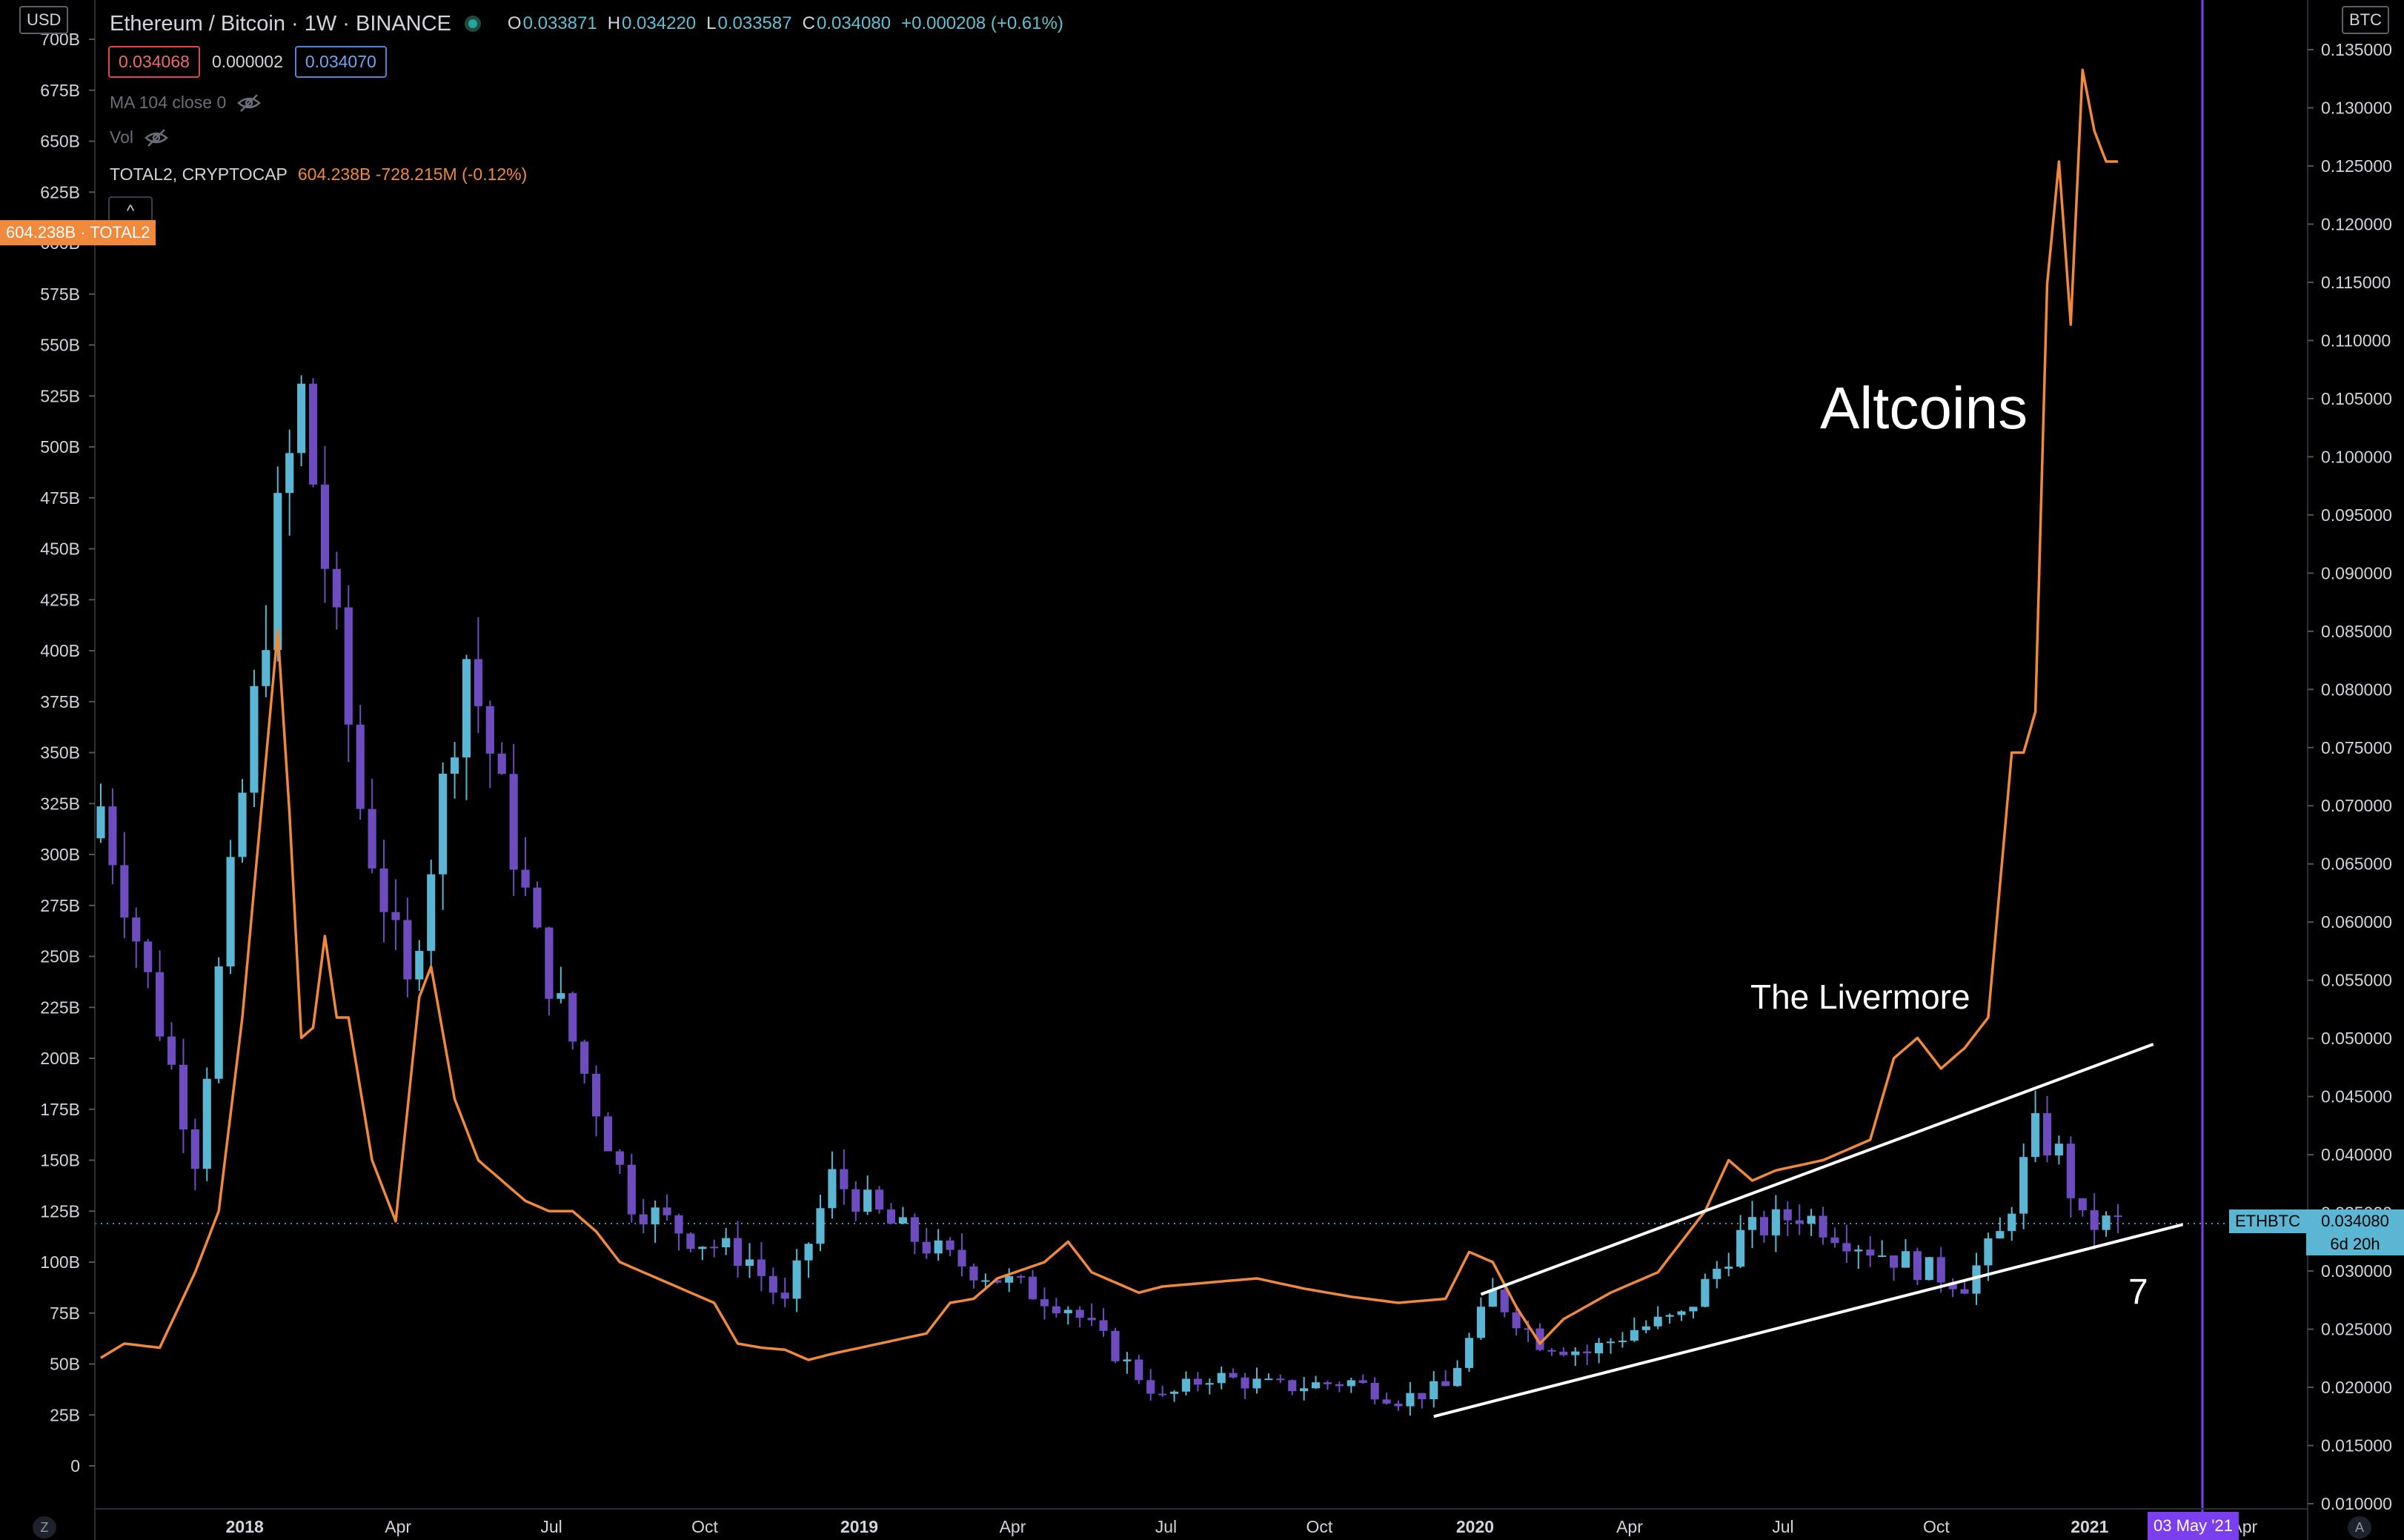 The width and height of the screenshot is (2404, 1540). I want to click on right-tick-label: 0.020000, so click(2356, 1387).